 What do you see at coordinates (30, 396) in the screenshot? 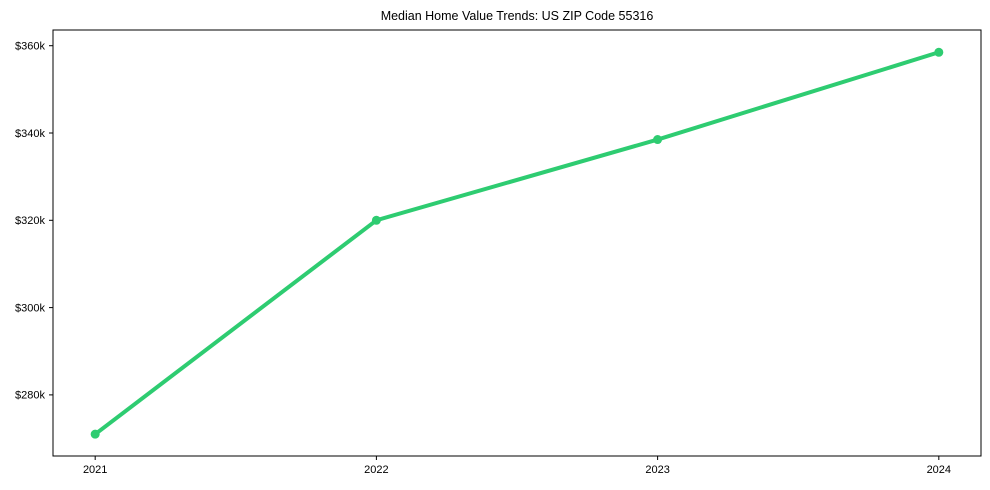
I see `y-tick-label: $280k` at bounding box center [30, 396].